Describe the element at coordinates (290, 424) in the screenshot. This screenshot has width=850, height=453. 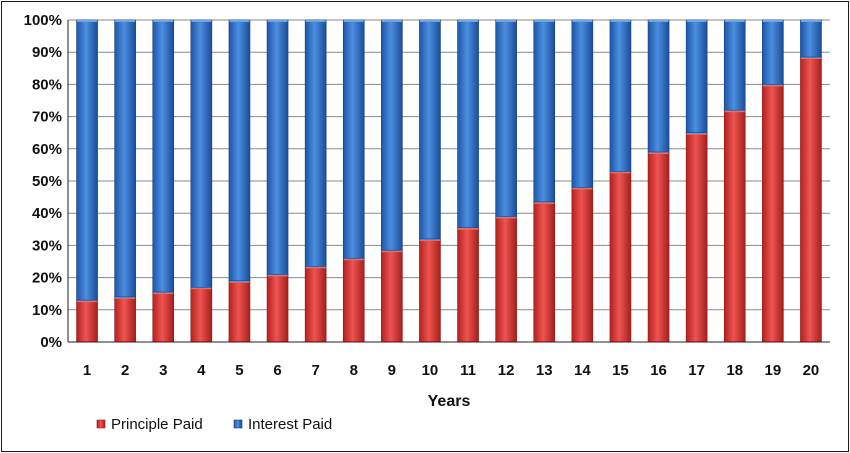
I see `legend-label: Interest Paid` at that location.